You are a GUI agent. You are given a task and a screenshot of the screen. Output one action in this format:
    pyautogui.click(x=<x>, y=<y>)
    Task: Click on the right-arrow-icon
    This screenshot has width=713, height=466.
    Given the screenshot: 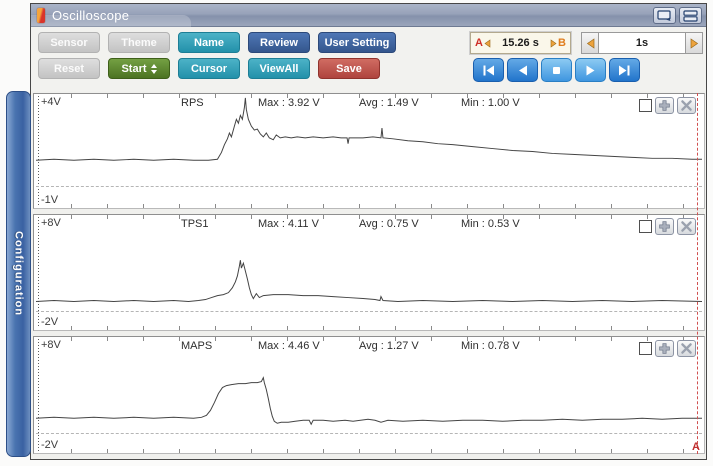 What is the action you would take?
    pyautogui.click(x=694, y=43)
    